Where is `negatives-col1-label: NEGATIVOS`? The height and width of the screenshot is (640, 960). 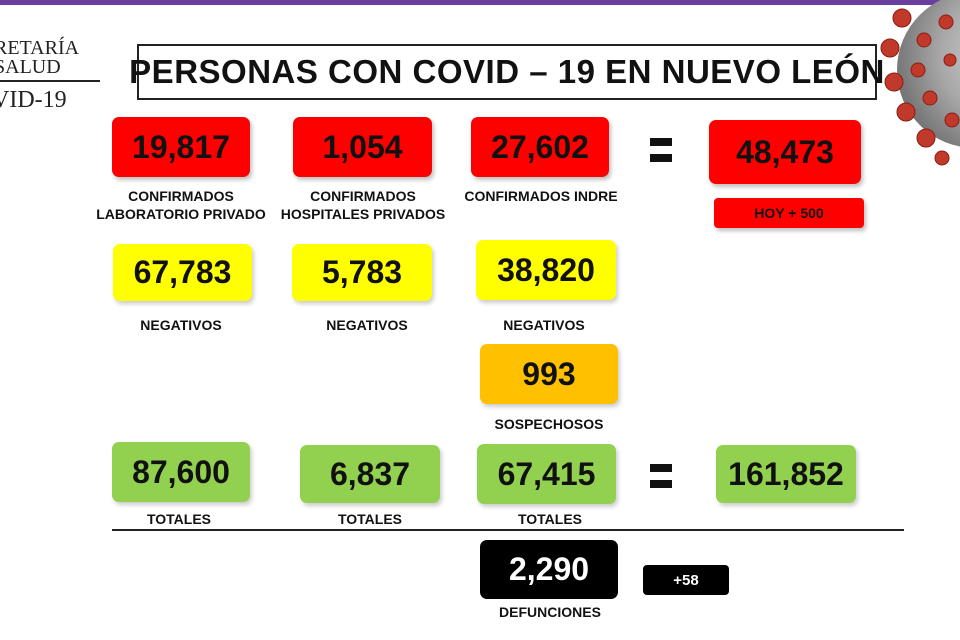
negatives-col1-label: NEGATIVOS is located at coordinates (181, 325).